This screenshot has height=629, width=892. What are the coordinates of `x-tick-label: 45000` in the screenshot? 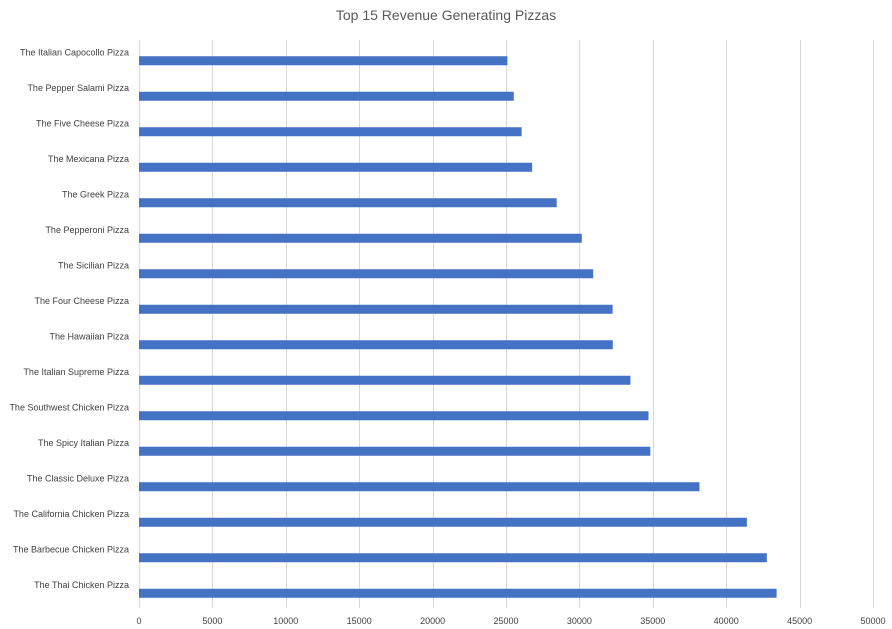 It's located at (799, 621).